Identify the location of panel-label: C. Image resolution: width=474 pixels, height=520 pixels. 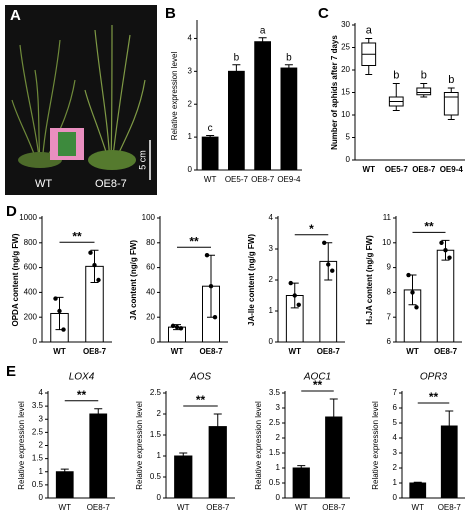
(323, 13).